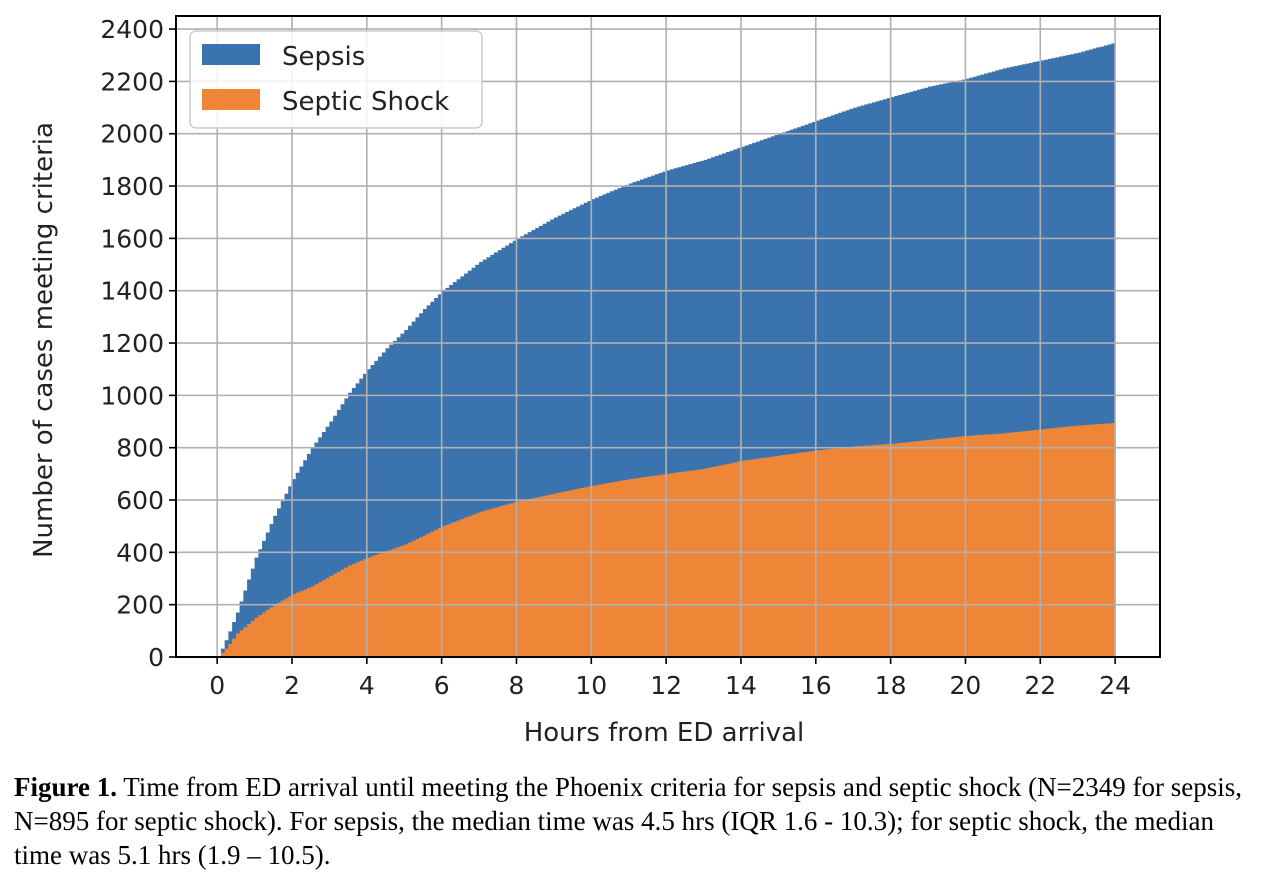 This screenshot has height=888, width=1274. I want to click on y-tick-label: 1600, so click(132, 238).